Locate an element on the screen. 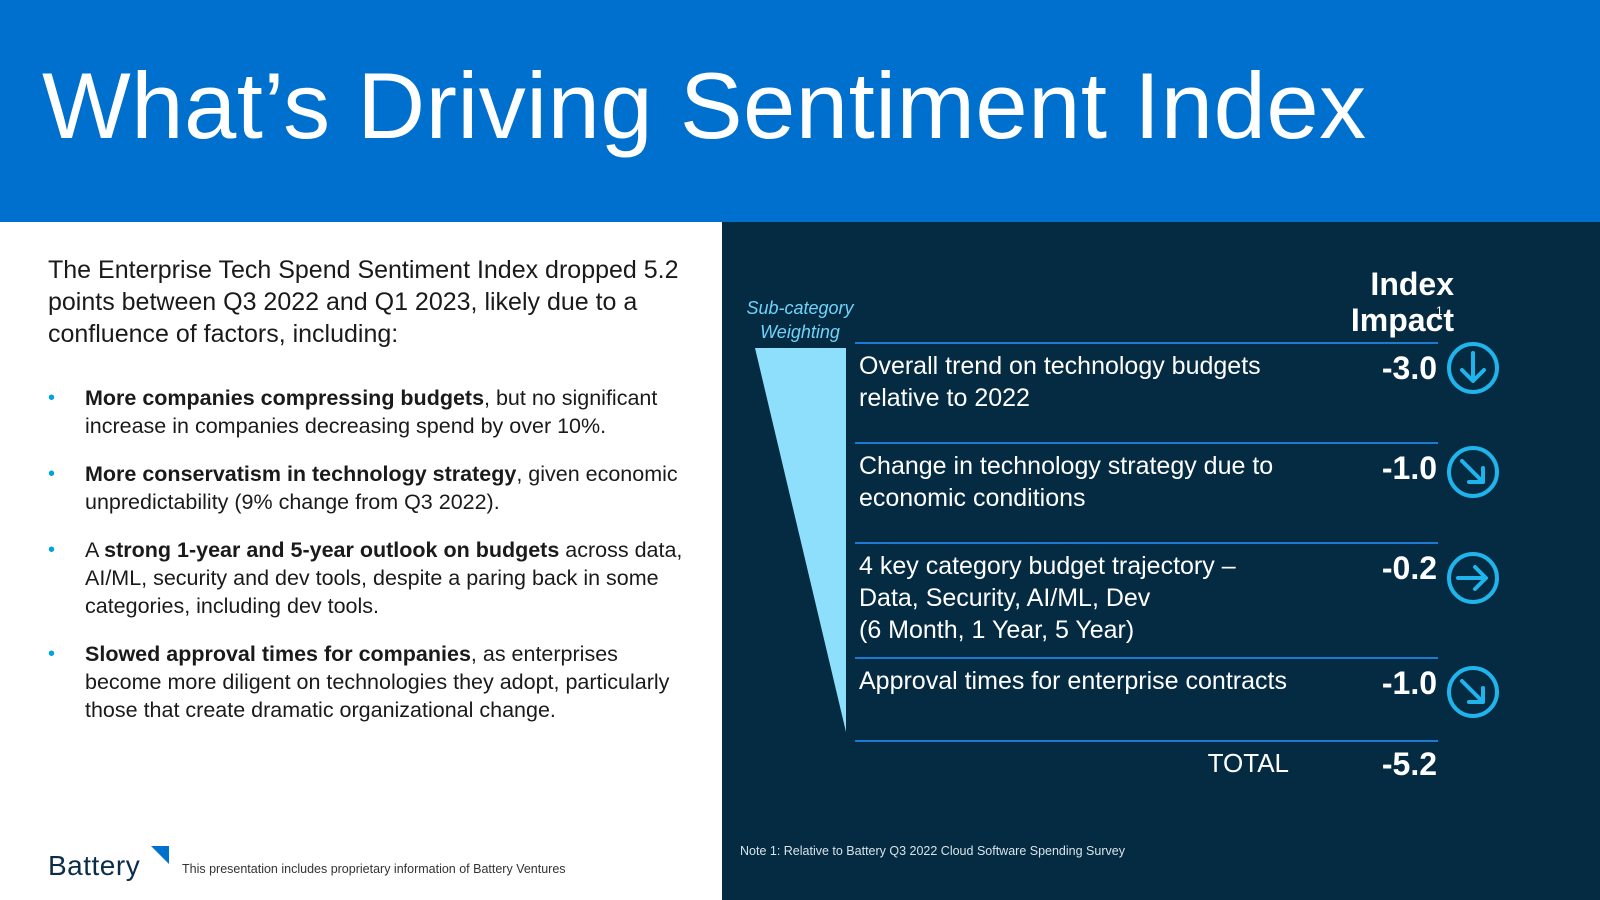 This screenshot has height=900, width=1600. total-divider is located at coordinates (1146, 741).